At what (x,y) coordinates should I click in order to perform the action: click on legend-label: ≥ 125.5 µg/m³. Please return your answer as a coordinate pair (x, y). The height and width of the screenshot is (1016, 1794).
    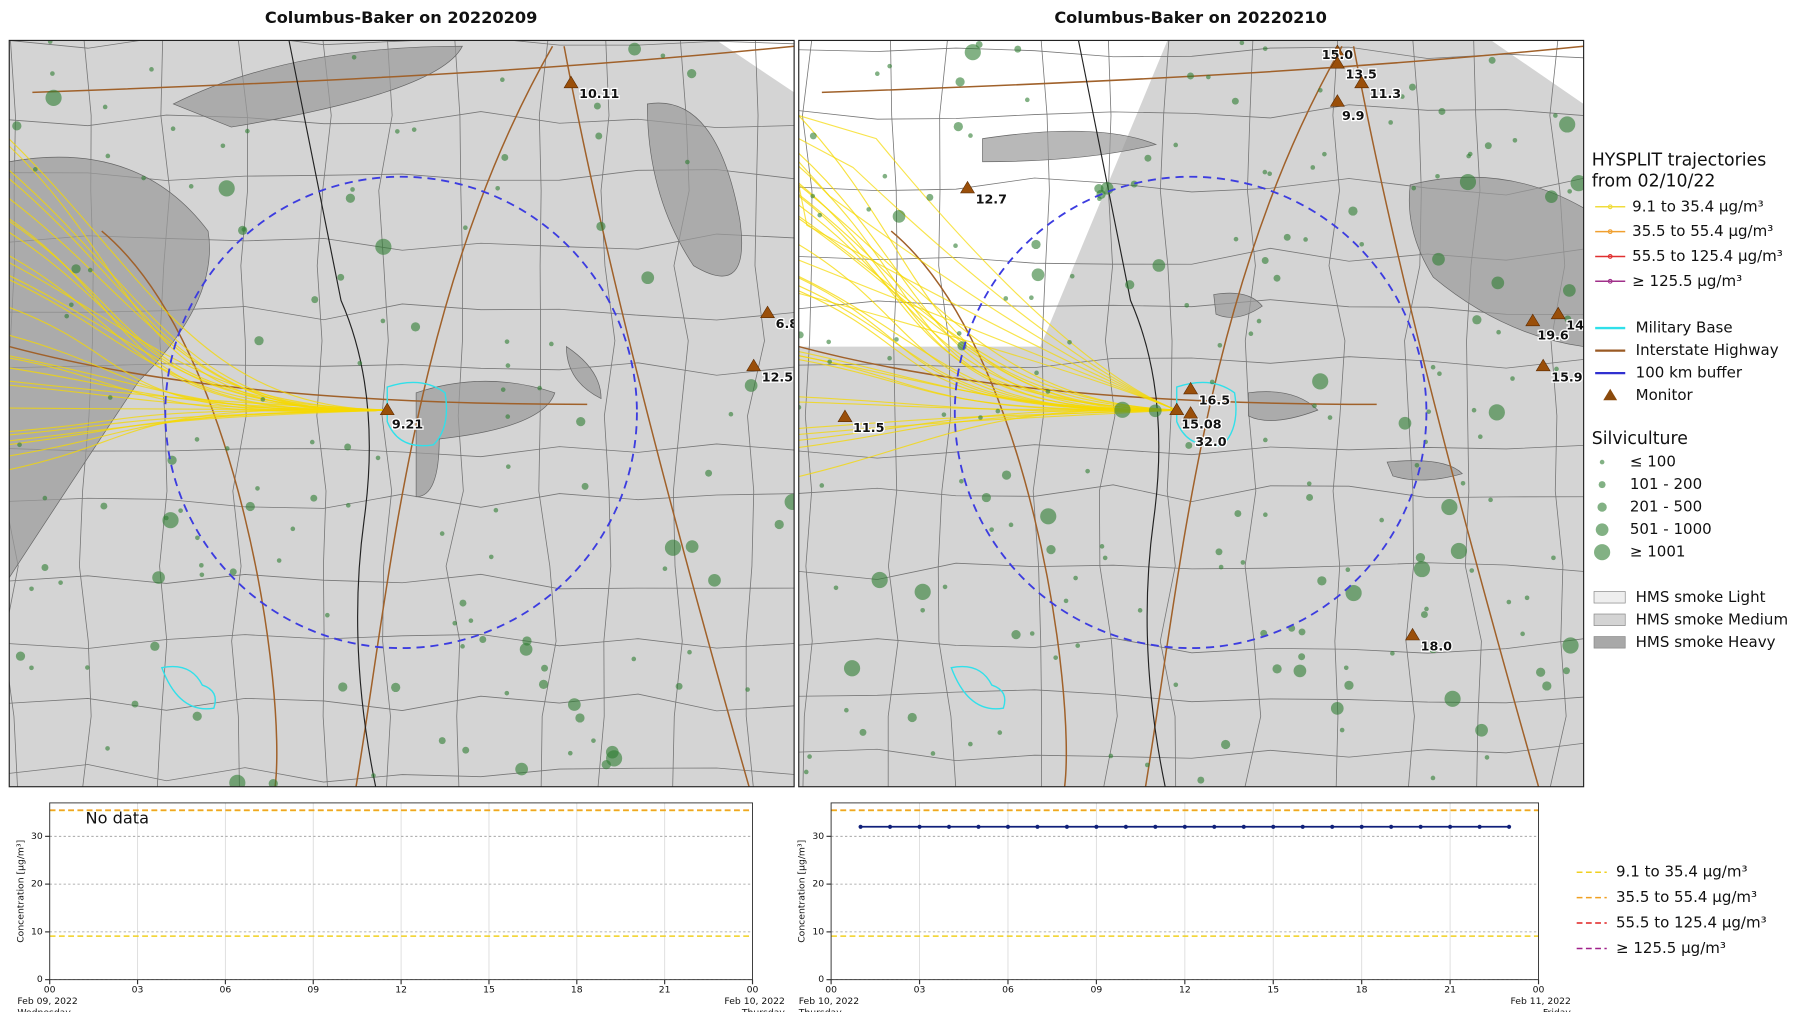
    Looking at the image, I should click on (1671, 948).